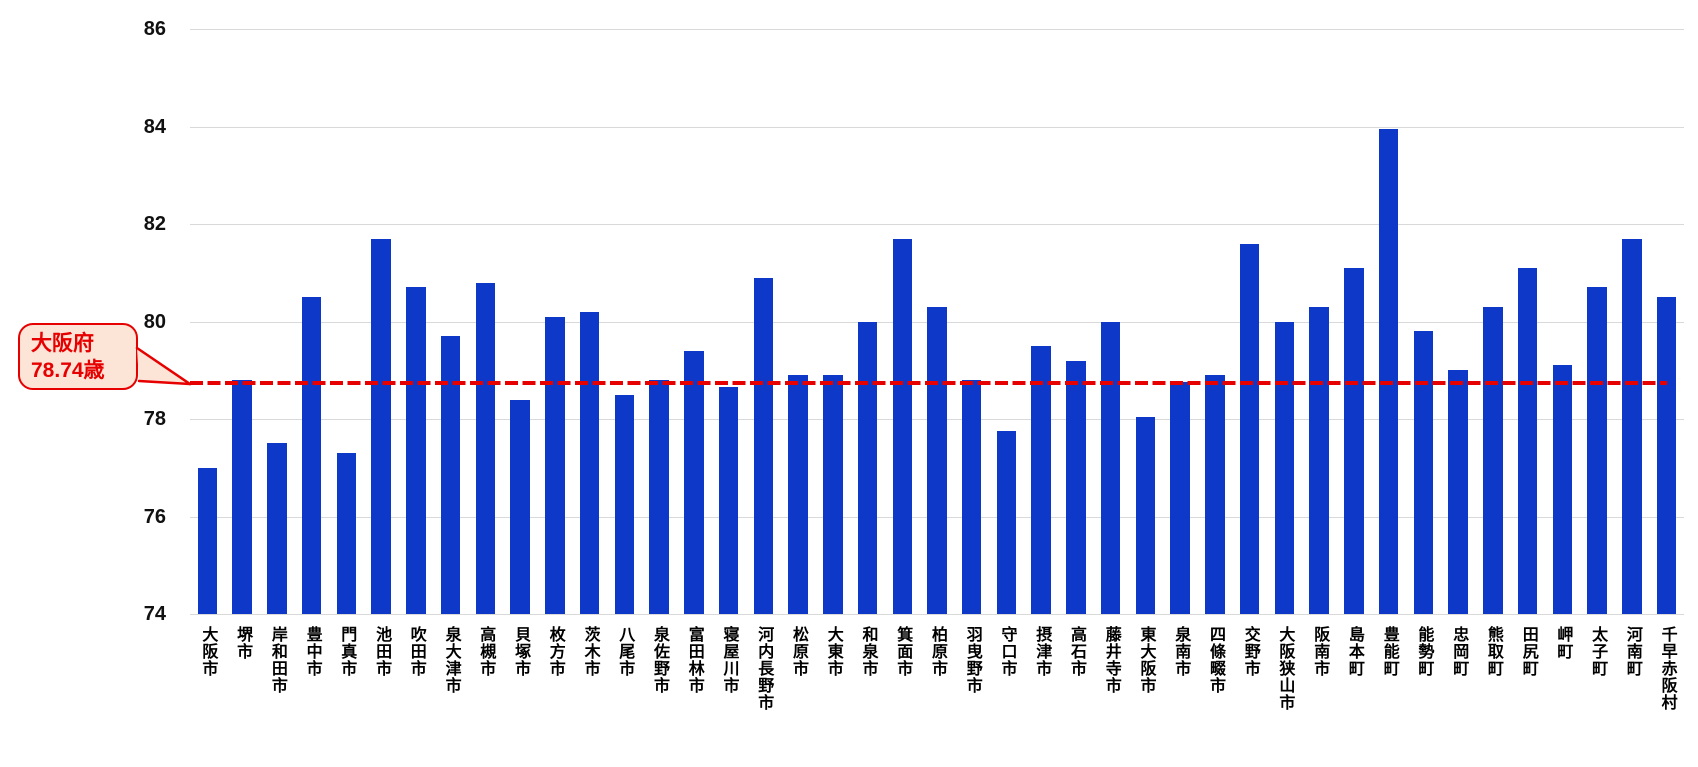 Image resolution: width=1698 pixels, height=767 pixels. What do you see at coordinates (486, 651) in the screenshot?
I see `x-axis-label: 高槻市` at bounding box center [486, 651].